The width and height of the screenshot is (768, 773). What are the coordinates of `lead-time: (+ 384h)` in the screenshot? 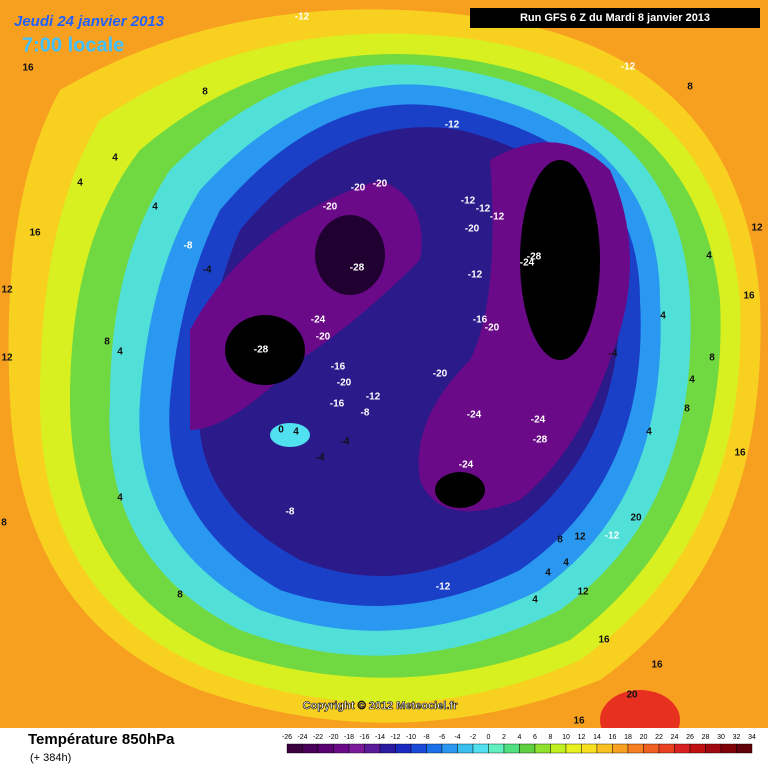 It's located at (50, 758).